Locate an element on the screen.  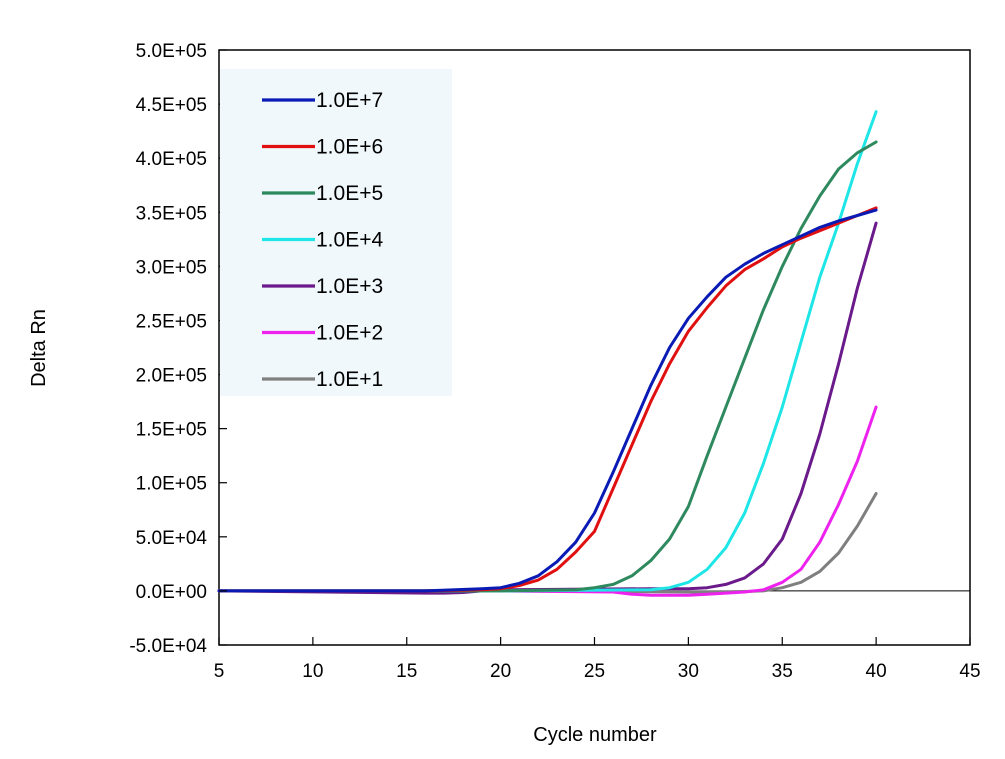
y-tick-label: 4.0E+05 is located at coordinates (171, 159).